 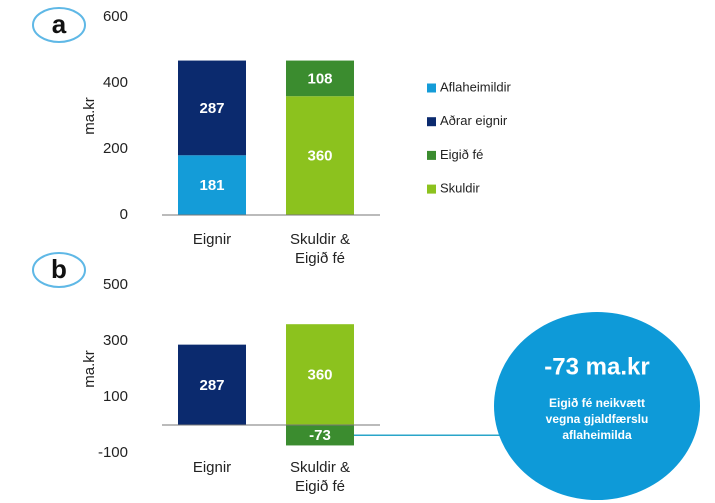 I want to click on data-label: 108, so click(x=319, y=78).